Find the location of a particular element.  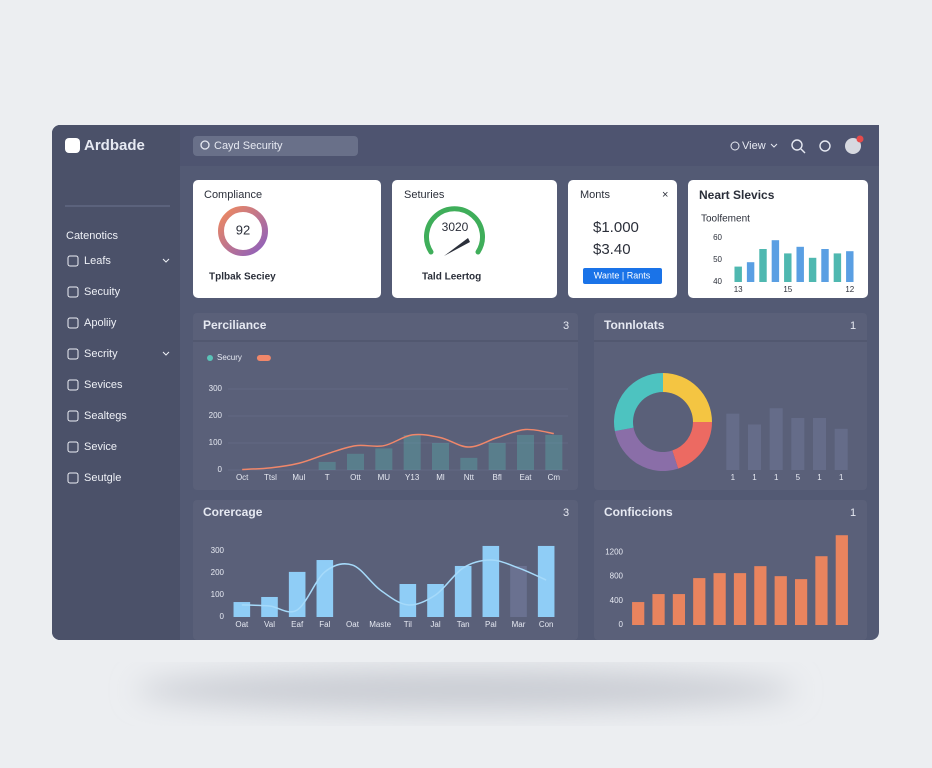

amount: $1.000 is located at coordinates (616, 227).